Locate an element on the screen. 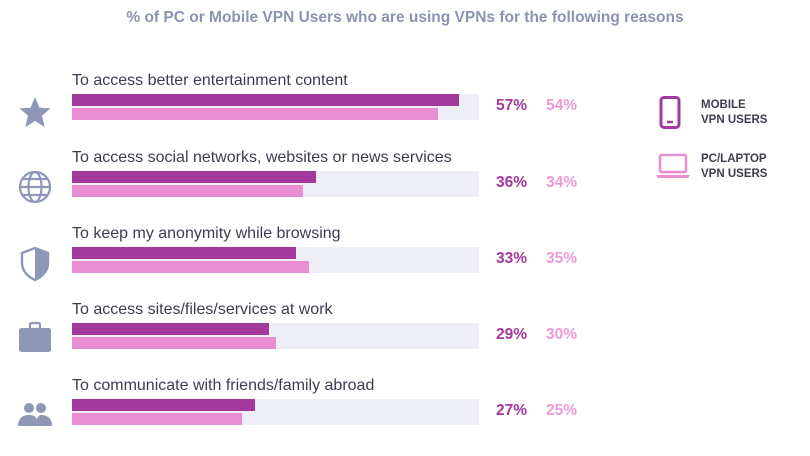 This screenshot has height=456, width=810. laptop-icon is located at coordinates (673, 165).